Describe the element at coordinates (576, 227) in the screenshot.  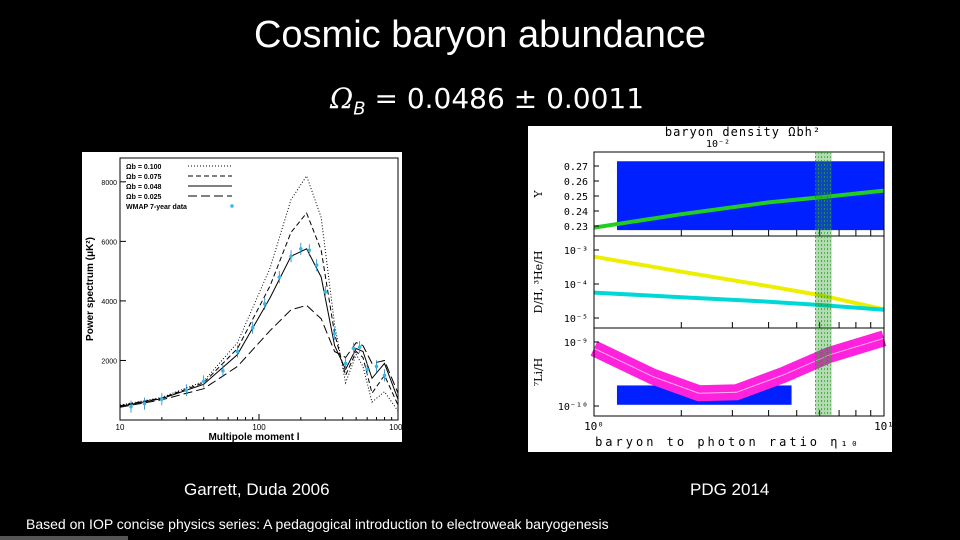
I see `y-tick-label: 0.23` at that location.